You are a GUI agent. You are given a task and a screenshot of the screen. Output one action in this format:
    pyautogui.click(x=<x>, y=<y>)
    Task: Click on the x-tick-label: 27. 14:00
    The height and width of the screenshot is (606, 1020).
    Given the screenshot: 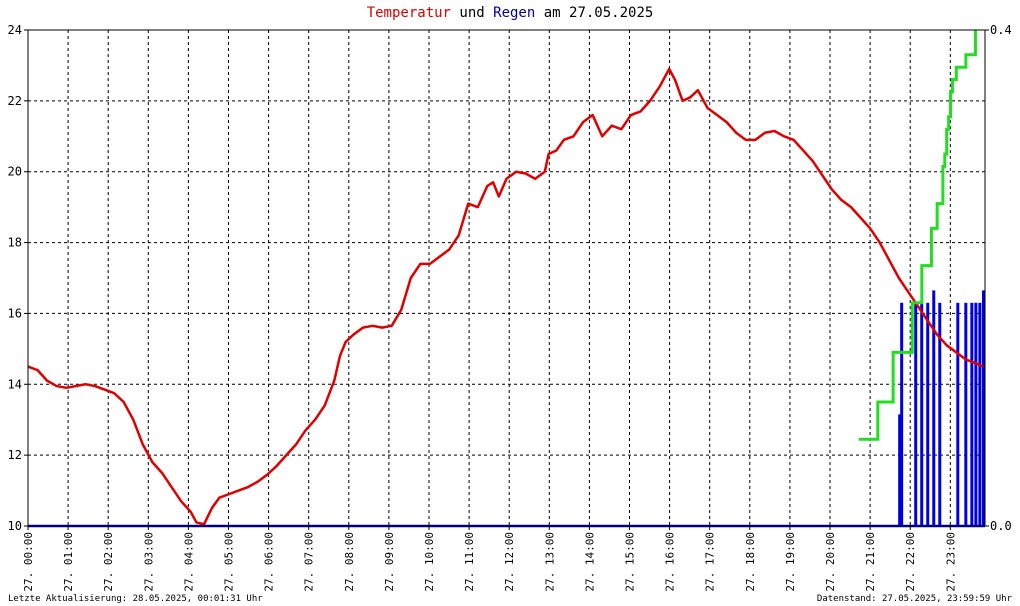 What is the action you would take?
    pyautogui.click(x=589, y=562)
    